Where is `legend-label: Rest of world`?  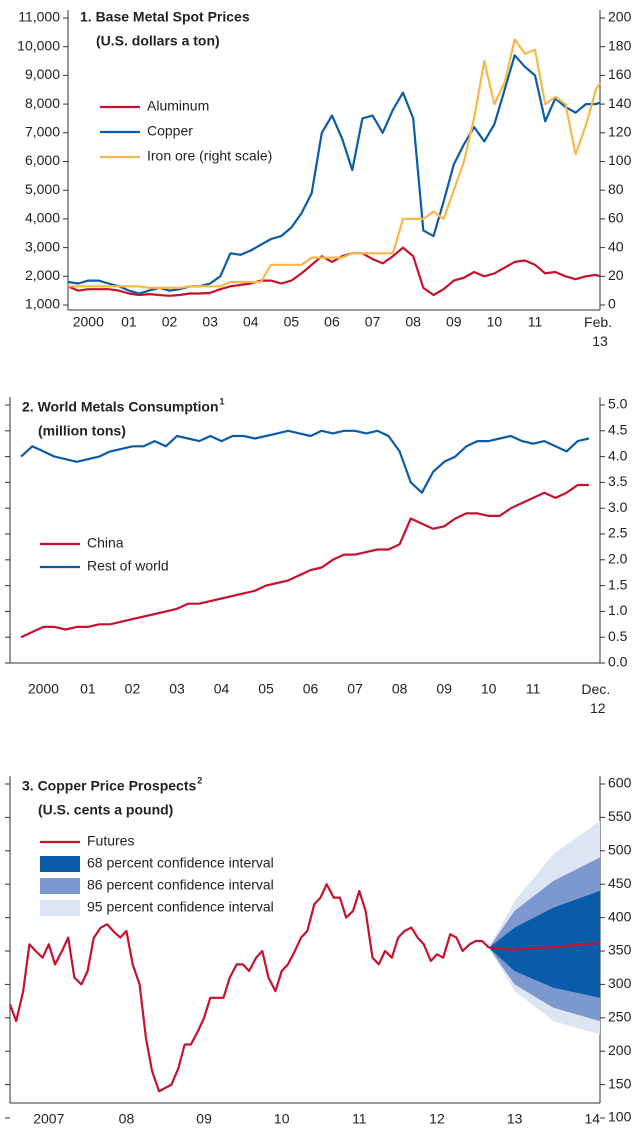
legend-label: Rest of world is located at coordinates (128, 566).